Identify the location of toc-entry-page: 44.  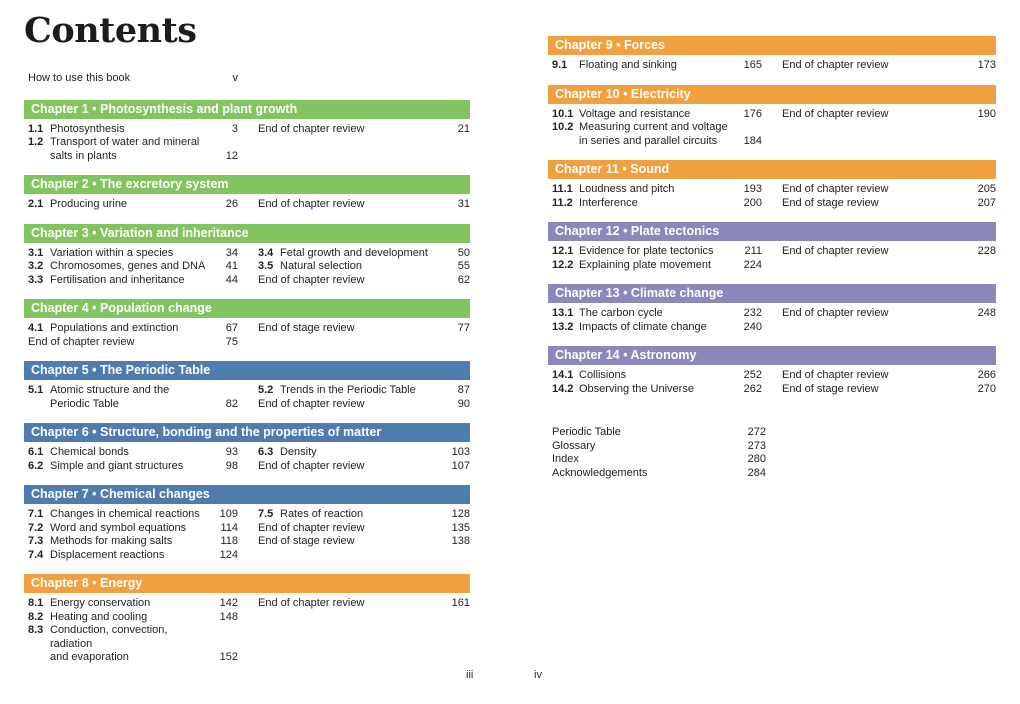
(231, 279).